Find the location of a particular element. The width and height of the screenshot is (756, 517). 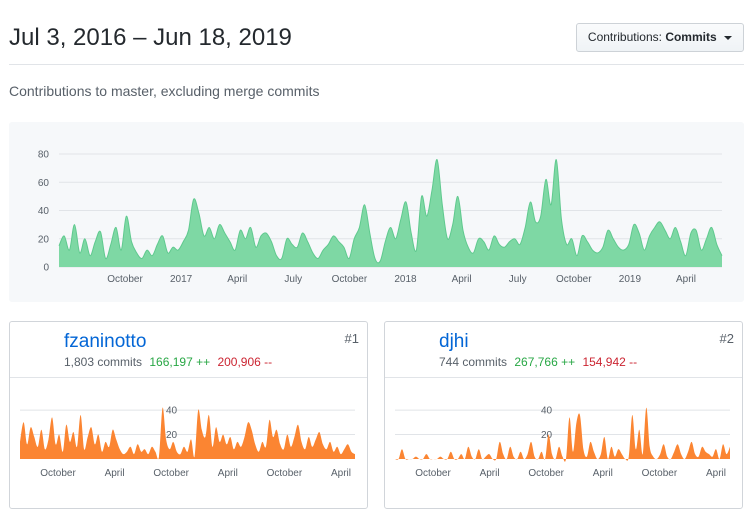

y-tick-label: 80 is located at coordinates (44, 155).